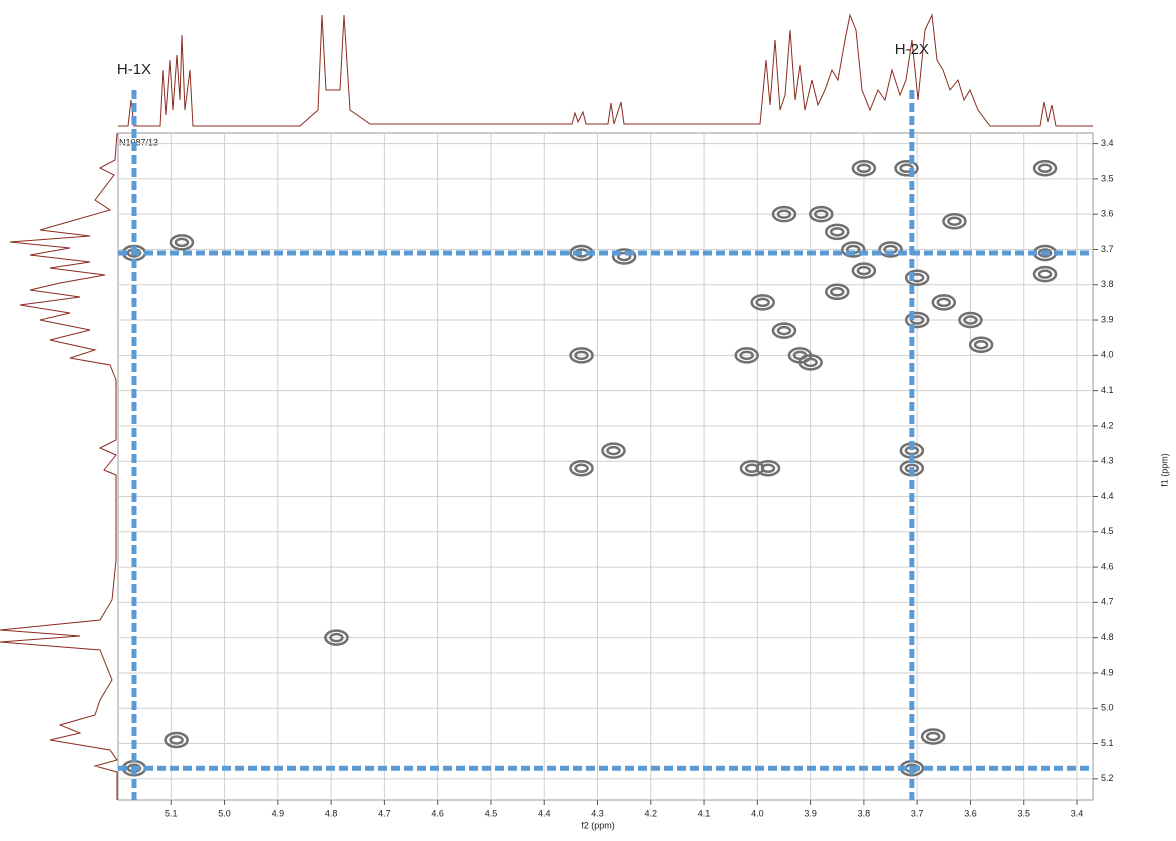  What do you see at coordinates (331, 813) in the screenshot?
I see `x-tick-label: 4.8` at bounding box center [331, 813].